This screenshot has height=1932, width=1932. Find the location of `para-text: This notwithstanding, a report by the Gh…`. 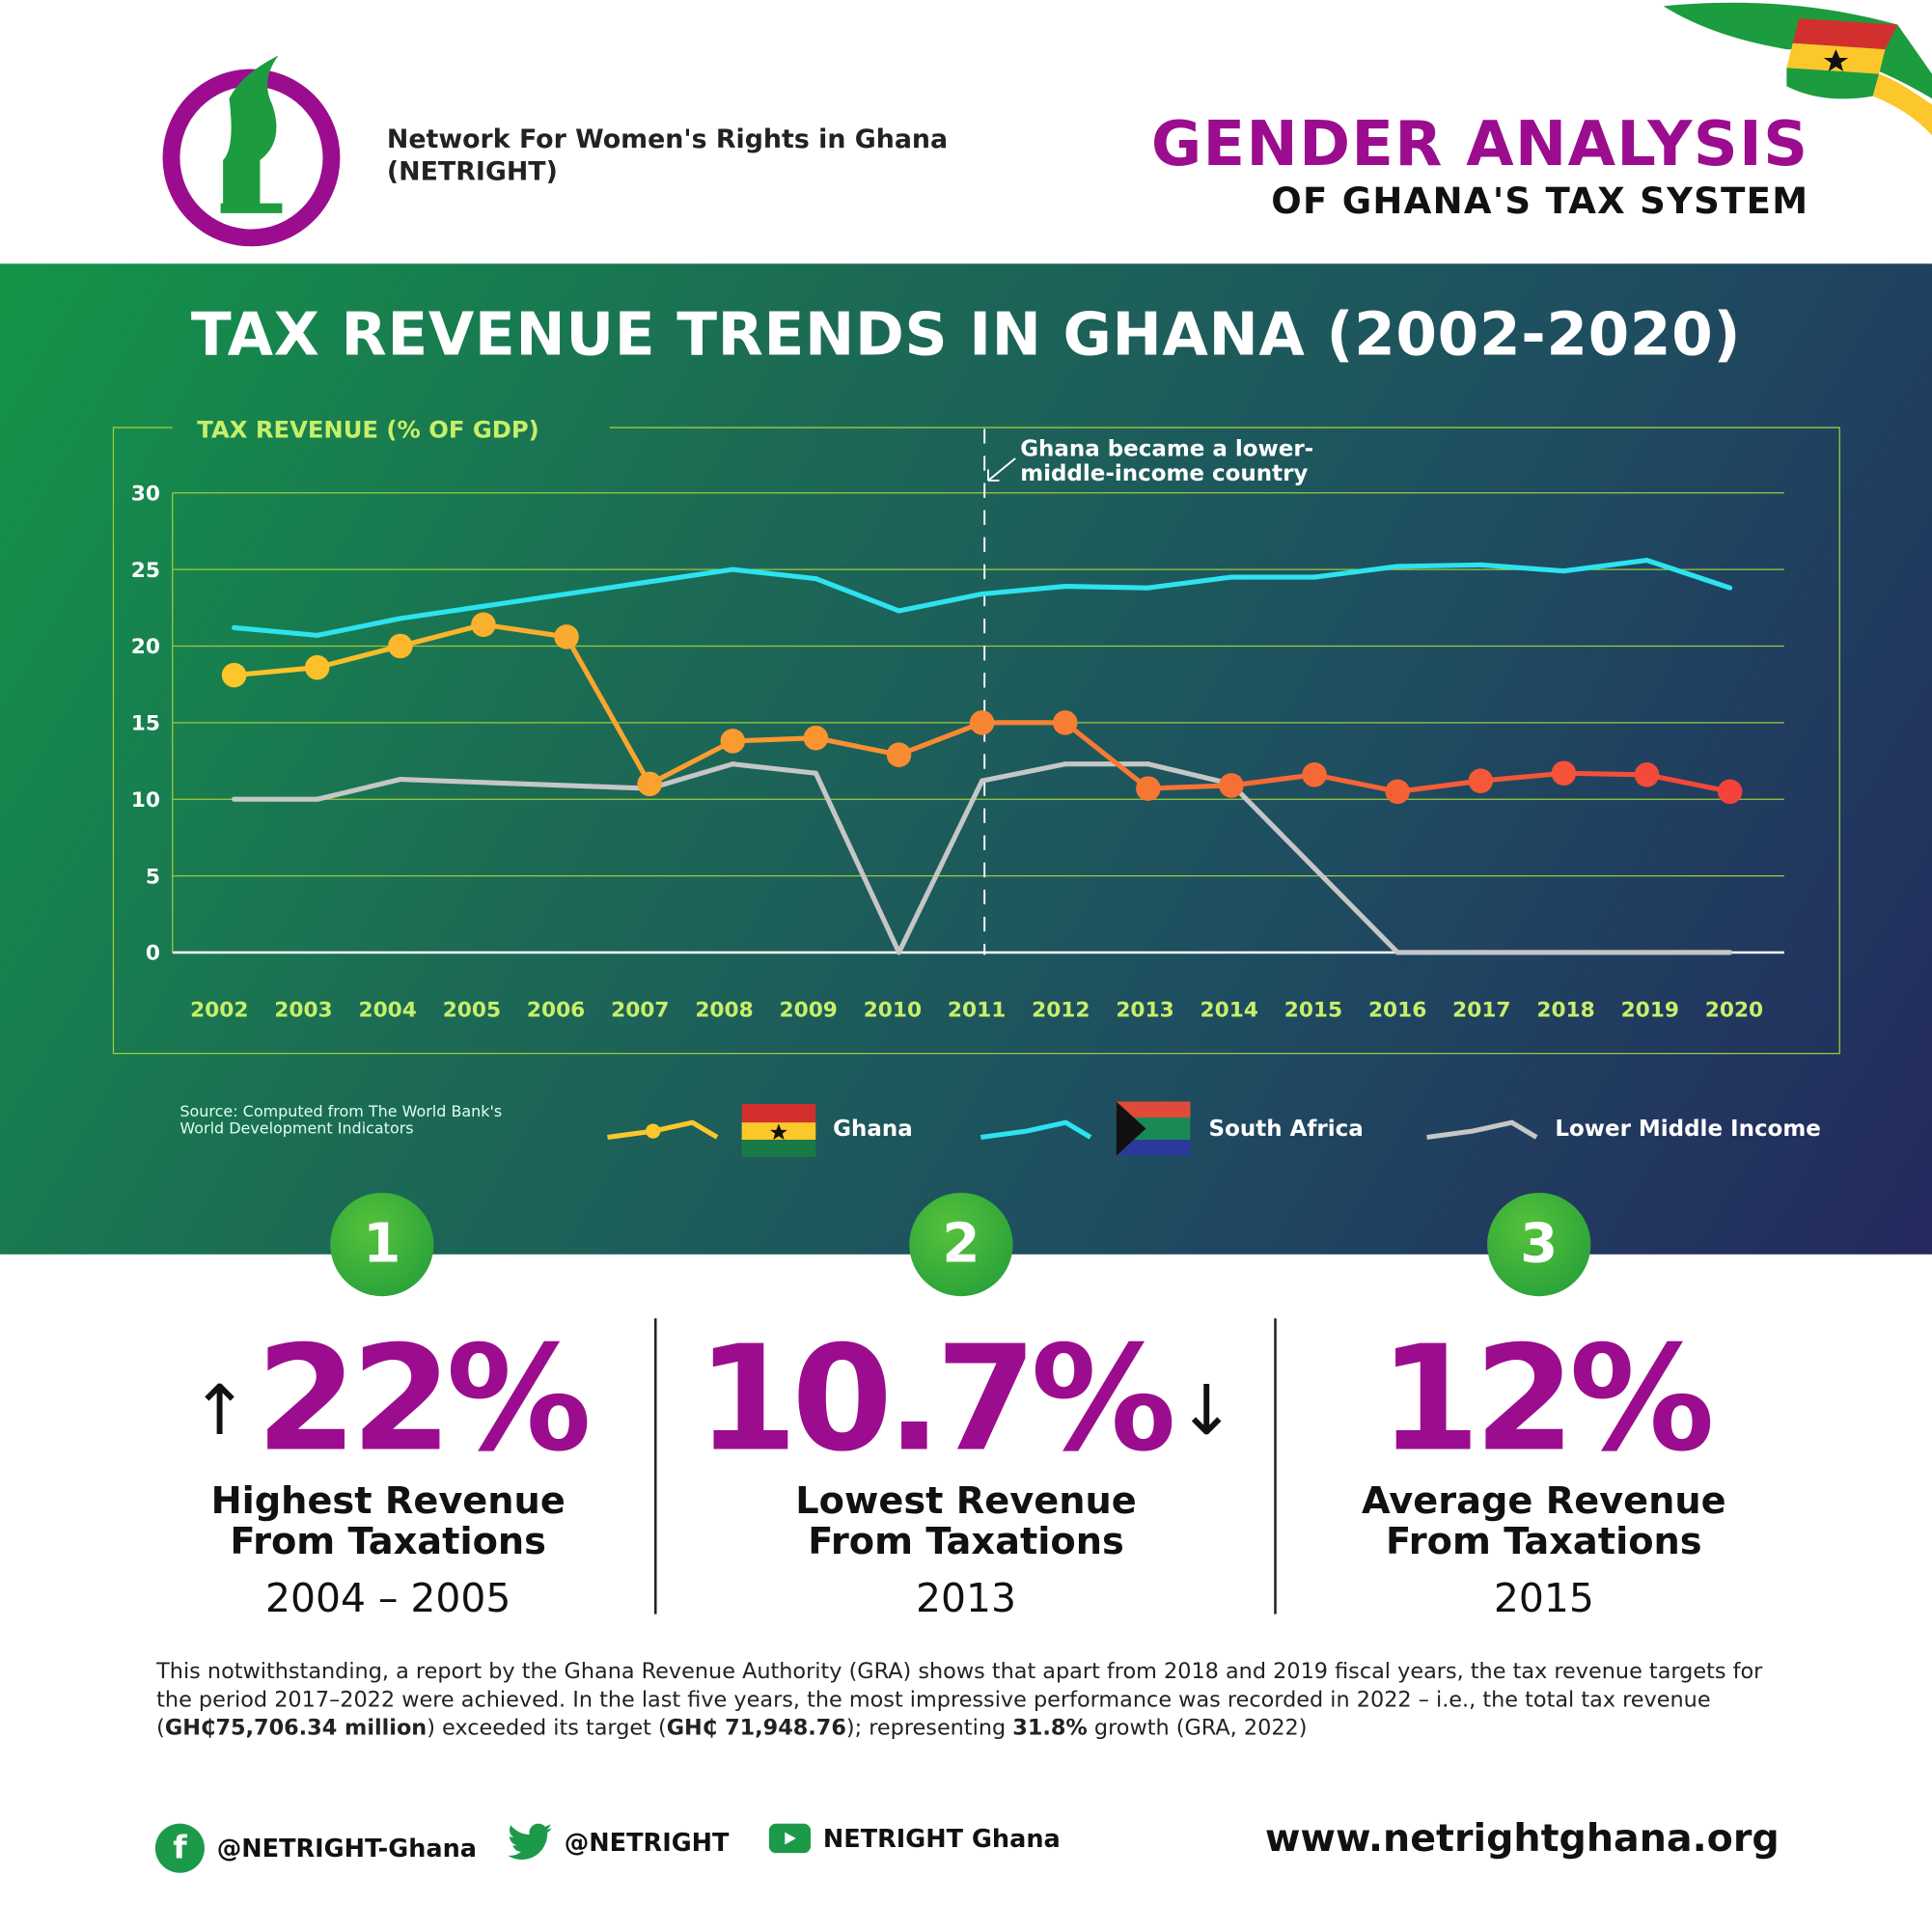

para-text: This notwithstanding, a report by the Gh… is located at coordinates (959, 1700).